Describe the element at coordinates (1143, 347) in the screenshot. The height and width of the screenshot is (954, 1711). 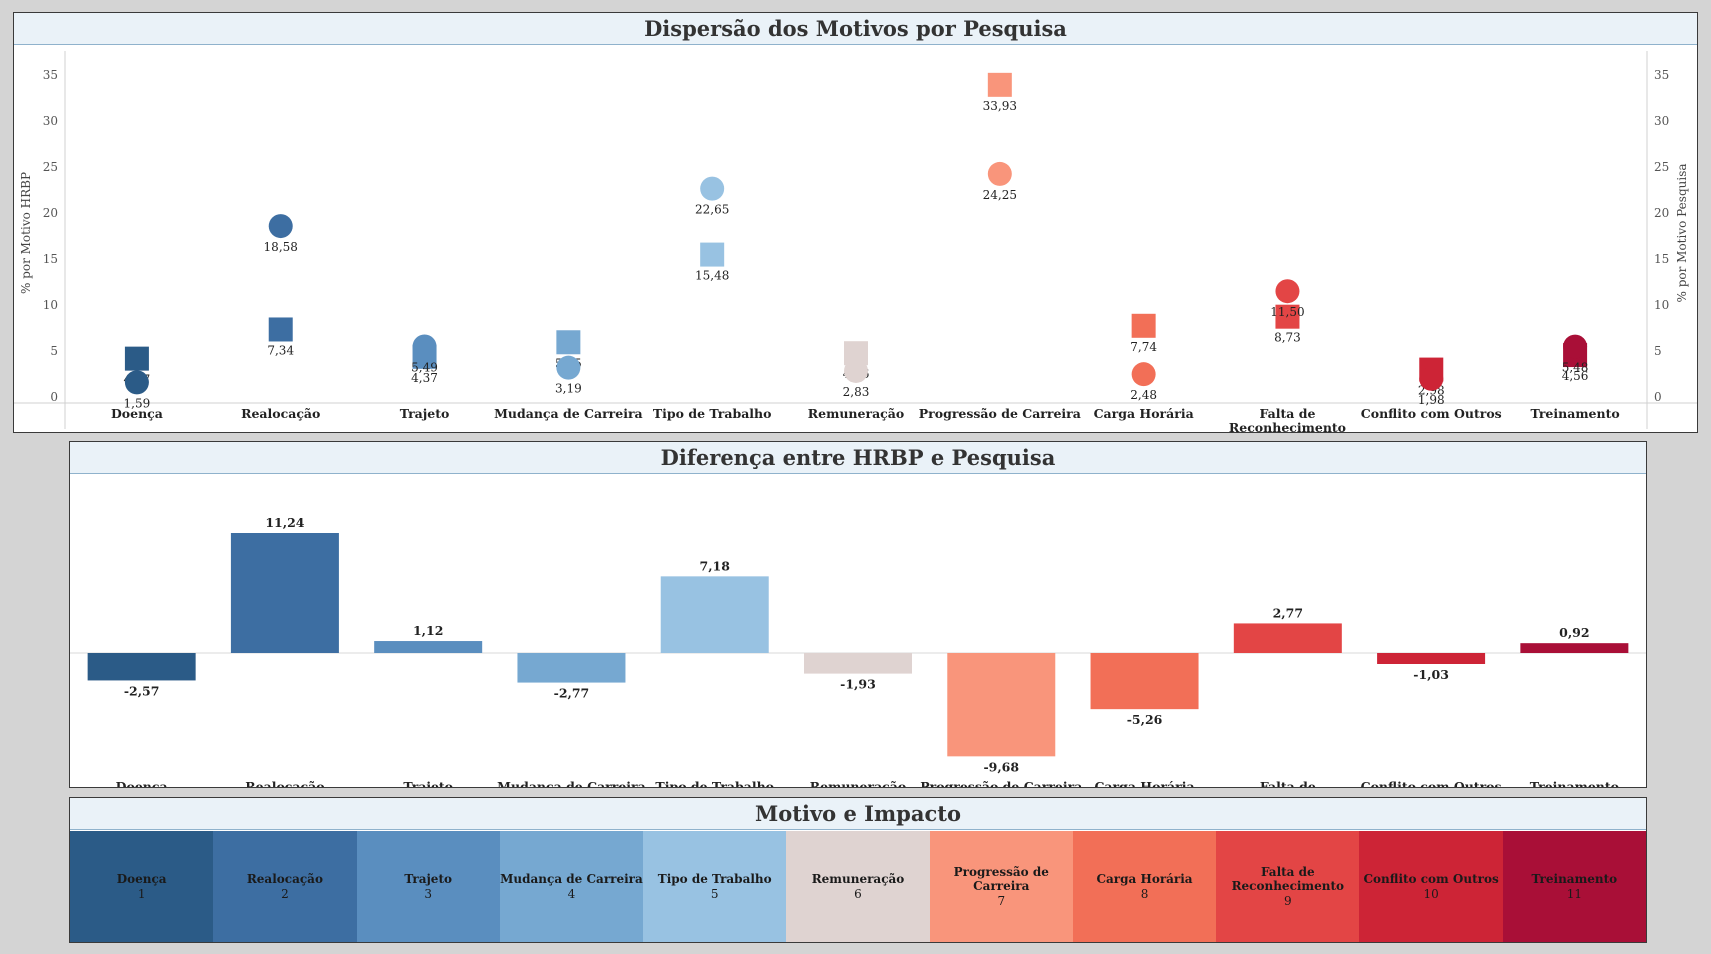
I see `scatter-square-label: 7,74` at that location.